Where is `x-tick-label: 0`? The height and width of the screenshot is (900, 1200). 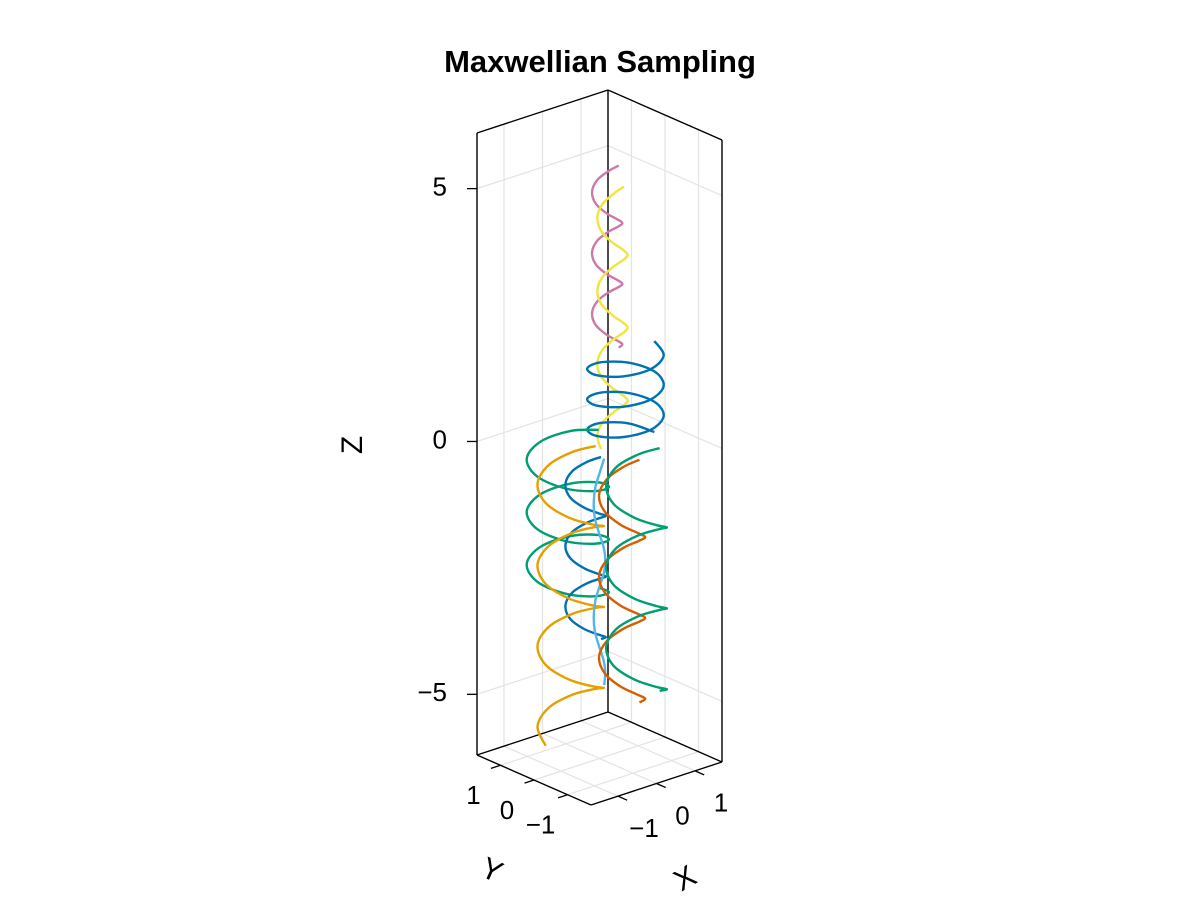 x-tick-label: 0 is located at coordinates (682, 815).